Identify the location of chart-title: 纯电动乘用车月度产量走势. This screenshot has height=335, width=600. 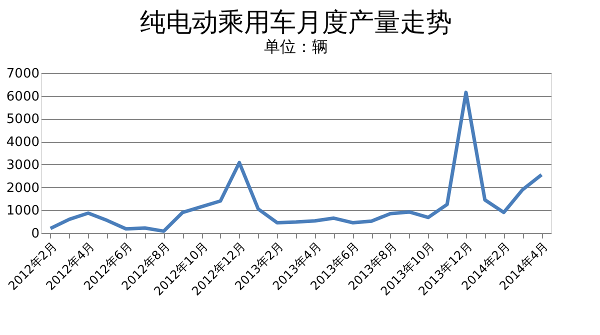
(296, 23).